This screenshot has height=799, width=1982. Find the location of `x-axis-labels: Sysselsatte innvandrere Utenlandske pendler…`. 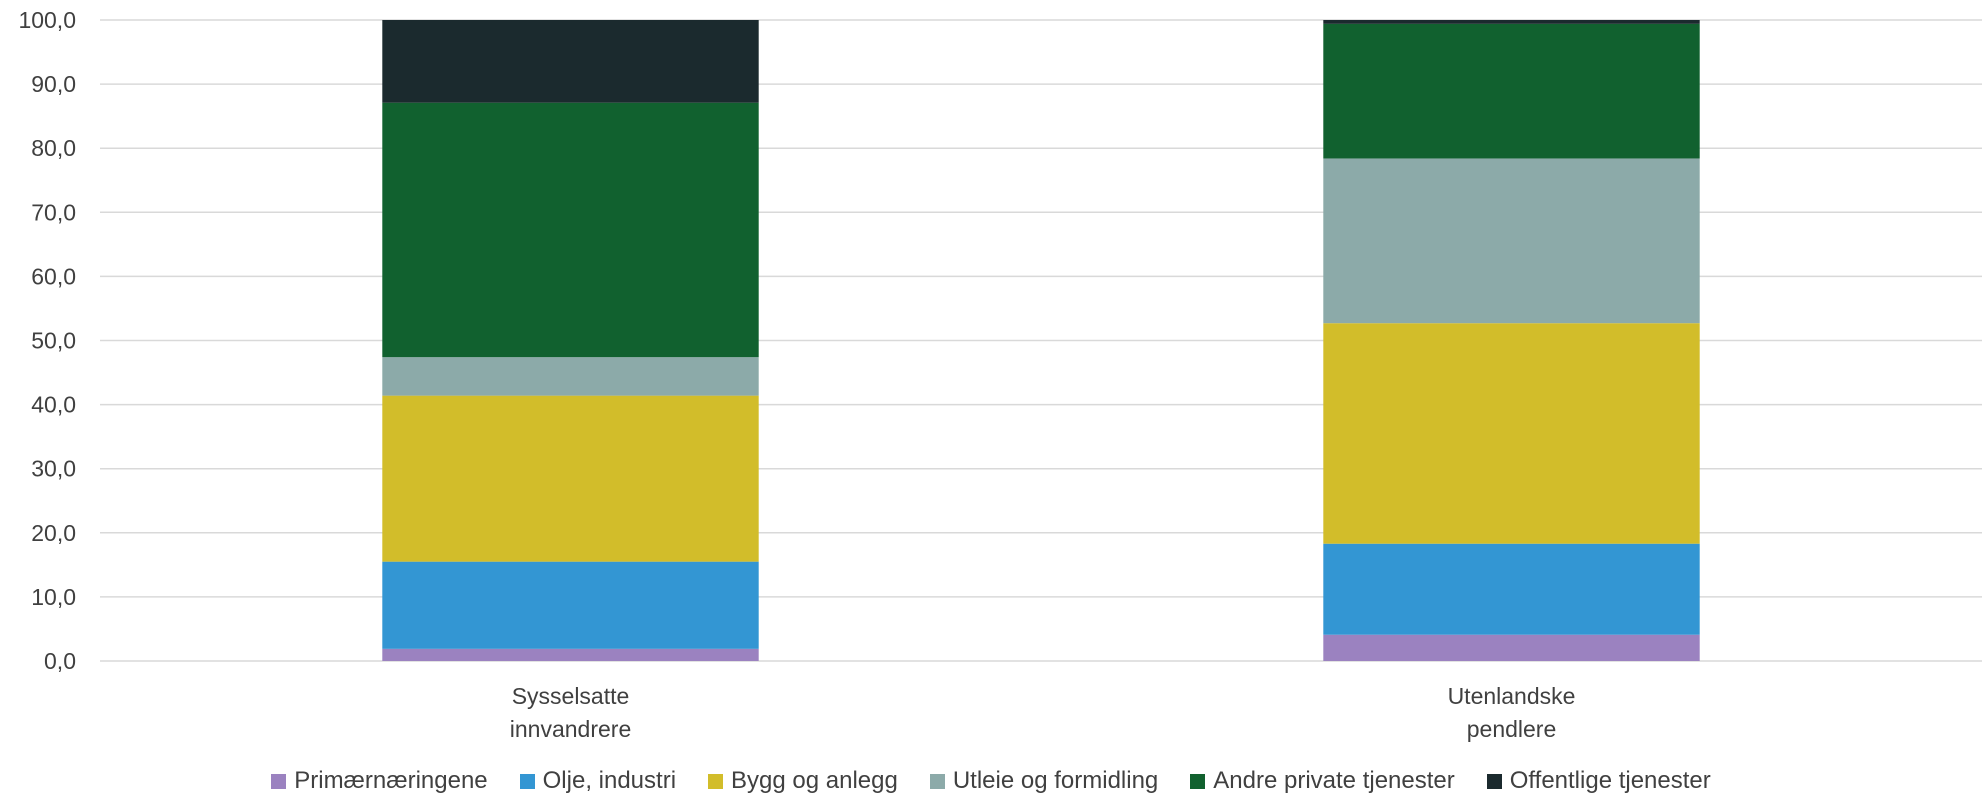

x-axis-labels: Sysselsatte innvandrere Utenlandske pendler… is located at coordinates (1043, 712).